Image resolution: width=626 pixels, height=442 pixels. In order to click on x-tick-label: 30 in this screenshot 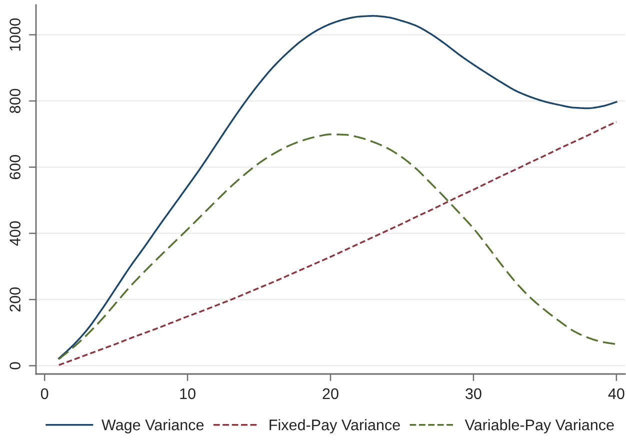, I will do `click(474, 394)`.